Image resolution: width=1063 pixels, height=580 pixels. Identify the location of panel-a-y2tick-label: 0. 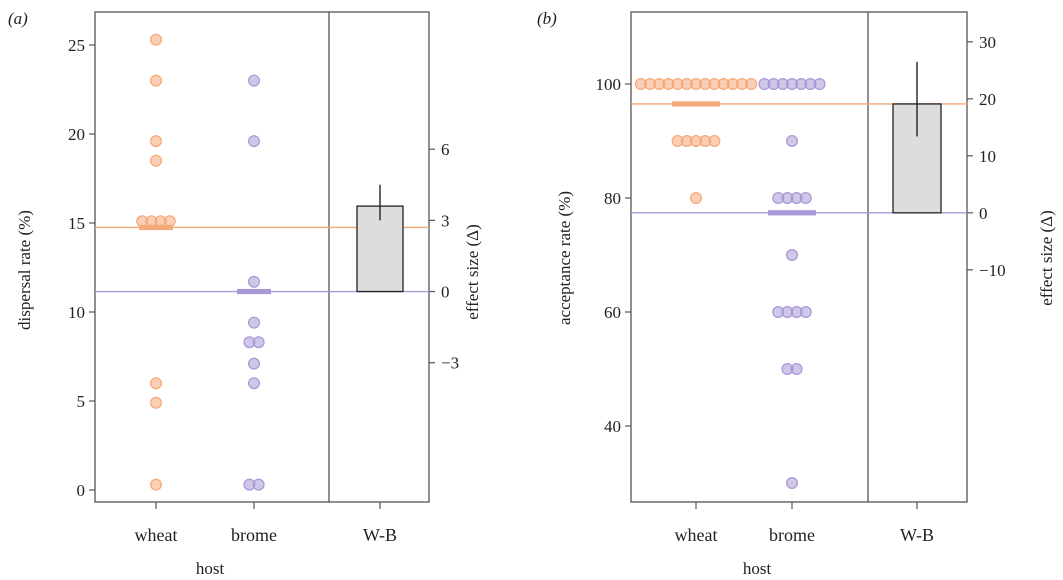
(445, 292).